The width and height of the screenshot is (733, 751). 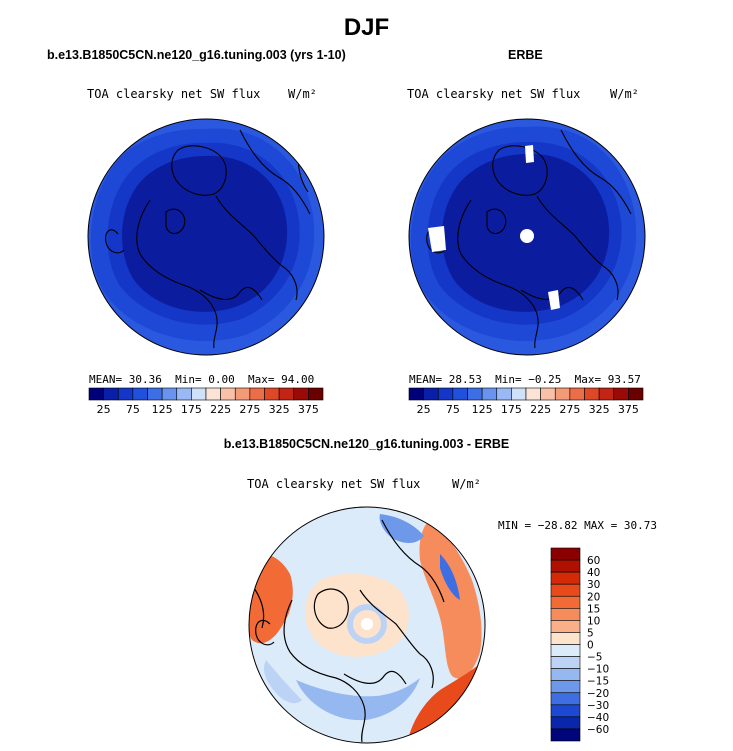 I want to click on panel2-map, so click(x=527, y=237).